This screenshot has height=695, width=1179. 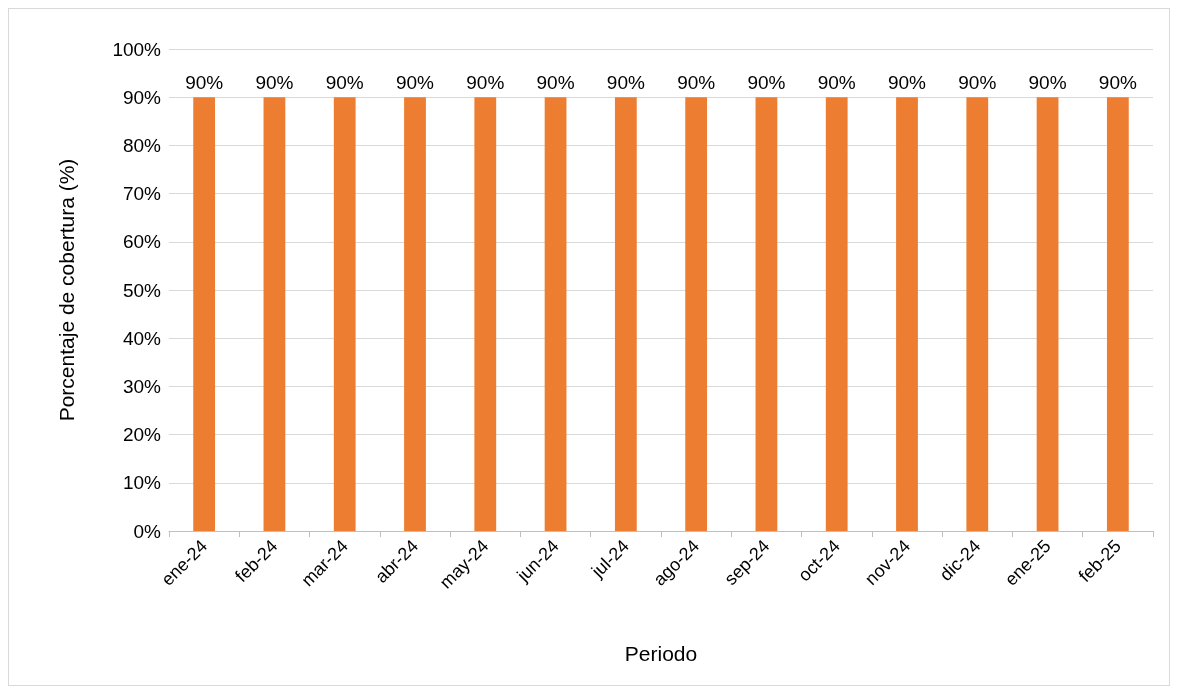 What do you see at coordinates (142, 194) in the screenshot?
I see `y-tick-label: 70%` at bounding box center [142, 194].